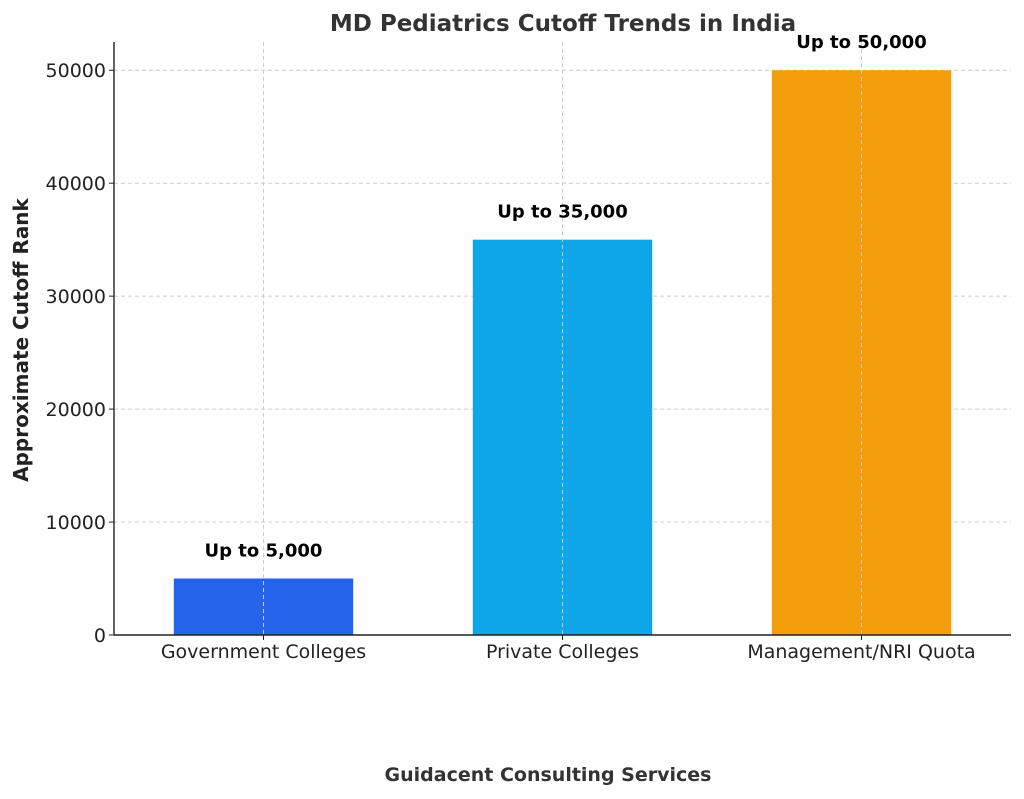 The image size is (1024, 799). What do you see at coordinates (264, 551) in the screenshot?
I see `data-label: Up to 5,000` at bounding box center [264, 551].